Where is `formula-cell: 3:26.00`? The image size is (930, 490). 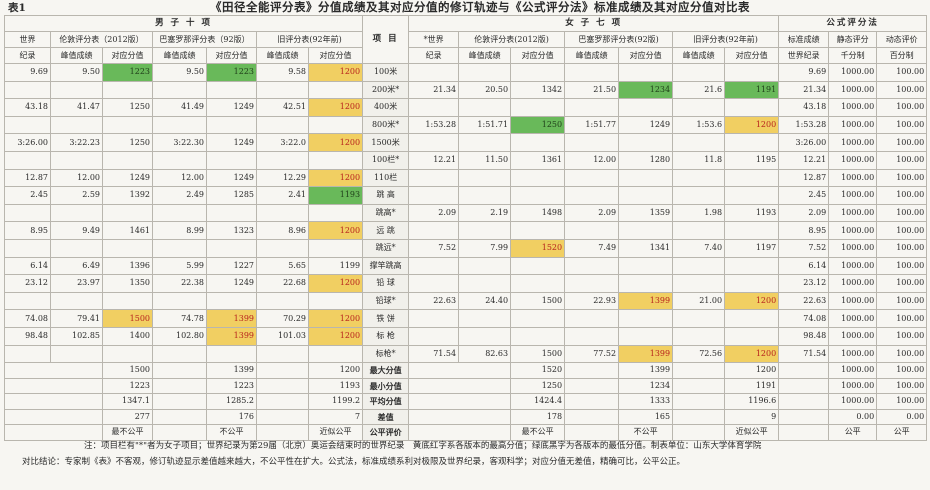
formula-cell: 3:26.00 is located at coordinates (804, 142).